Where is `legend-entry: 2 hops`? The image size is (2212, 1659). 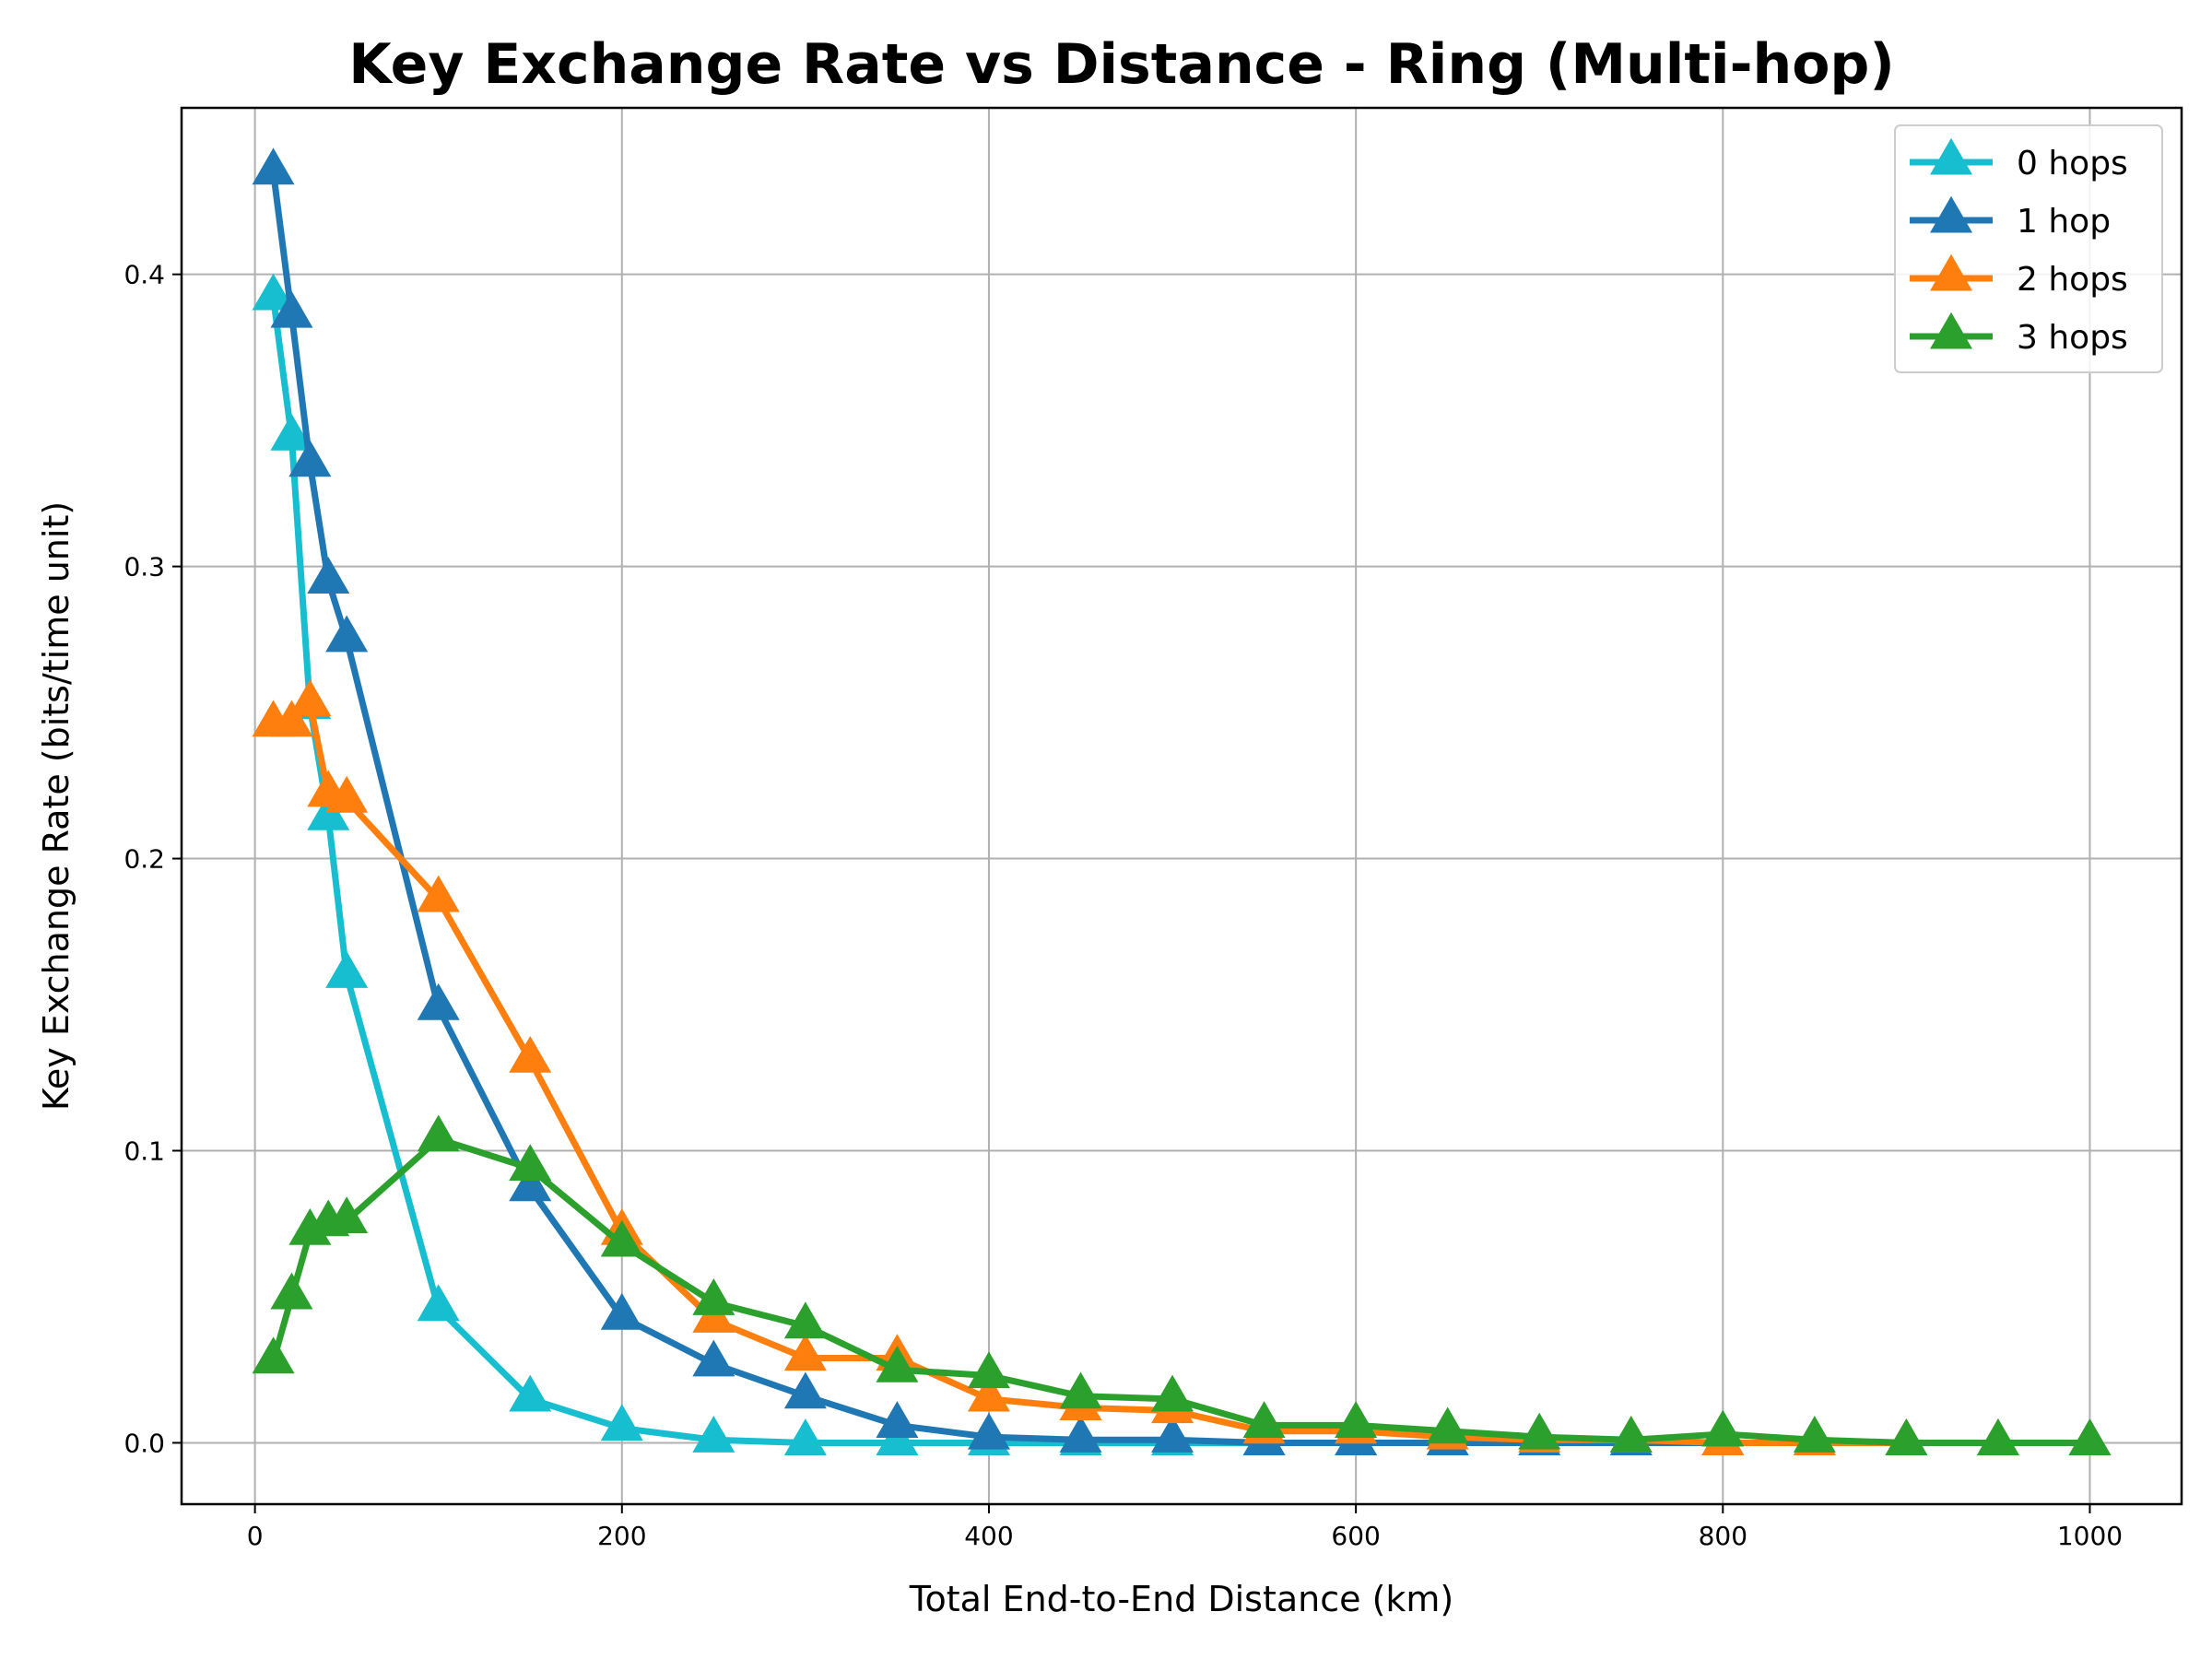 legend-entry: 2 hops is located at coordinates (2019, 276).